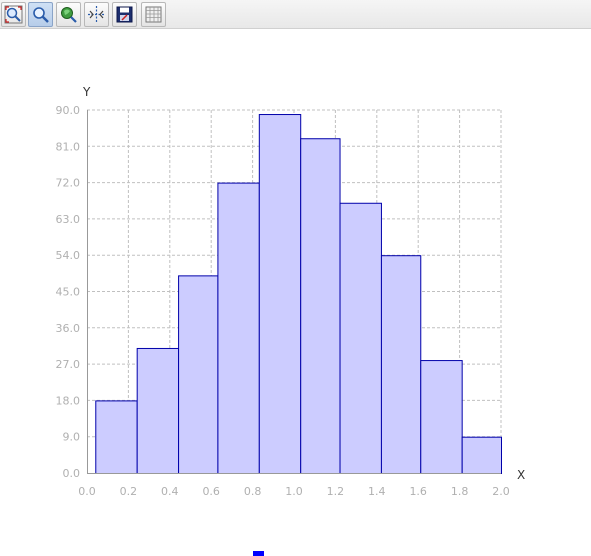  What do you see at coordinates (72, 437) in the screenshot?
I see `y-tick-label: 9.0` at bounding box center [72, 437].